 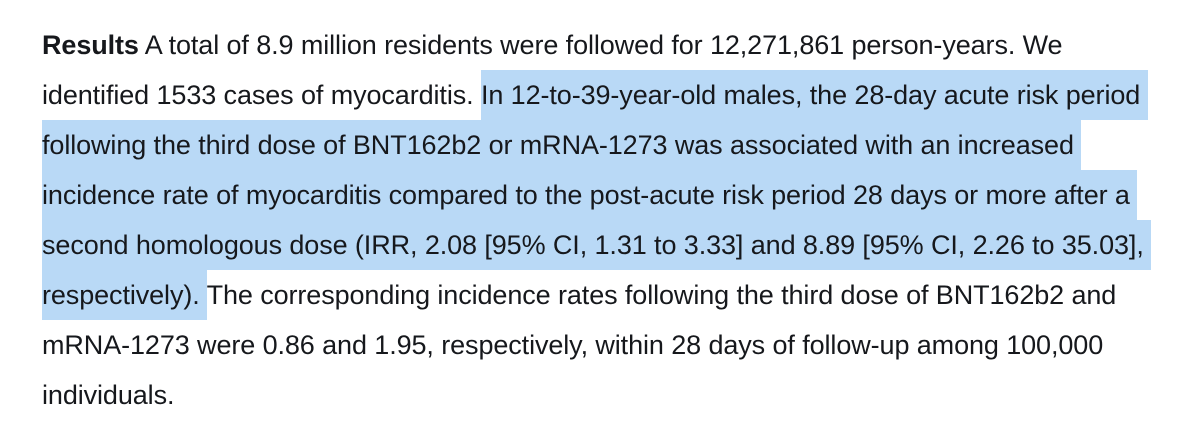 What do you see at coordinates (600, 395) in the screenshot?
I see `abstract-line-8: individuals.` at bounding box center [600, 395].